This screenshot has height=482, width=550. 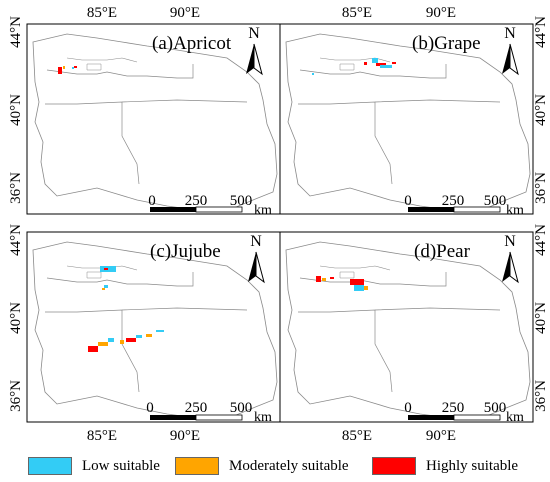 I want to click on legend-swatch-moderate, so click(x=197, y=466).